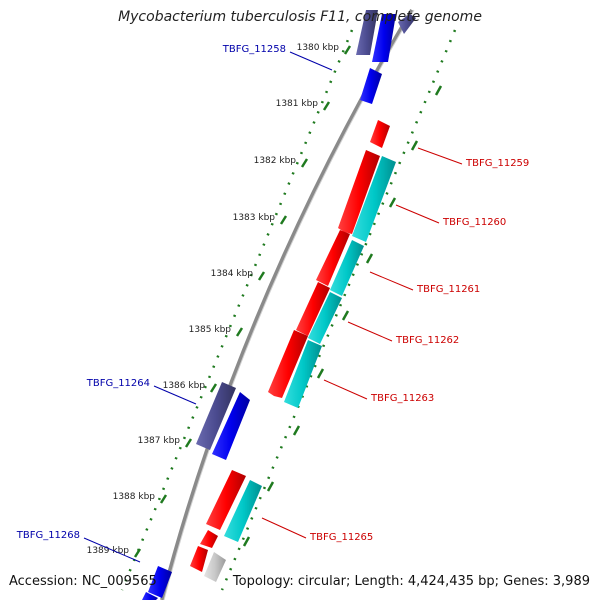  Describe the element at coordinates (210, 330) in the screenshot. I see `tick-label: 1385 kbp` at that location.